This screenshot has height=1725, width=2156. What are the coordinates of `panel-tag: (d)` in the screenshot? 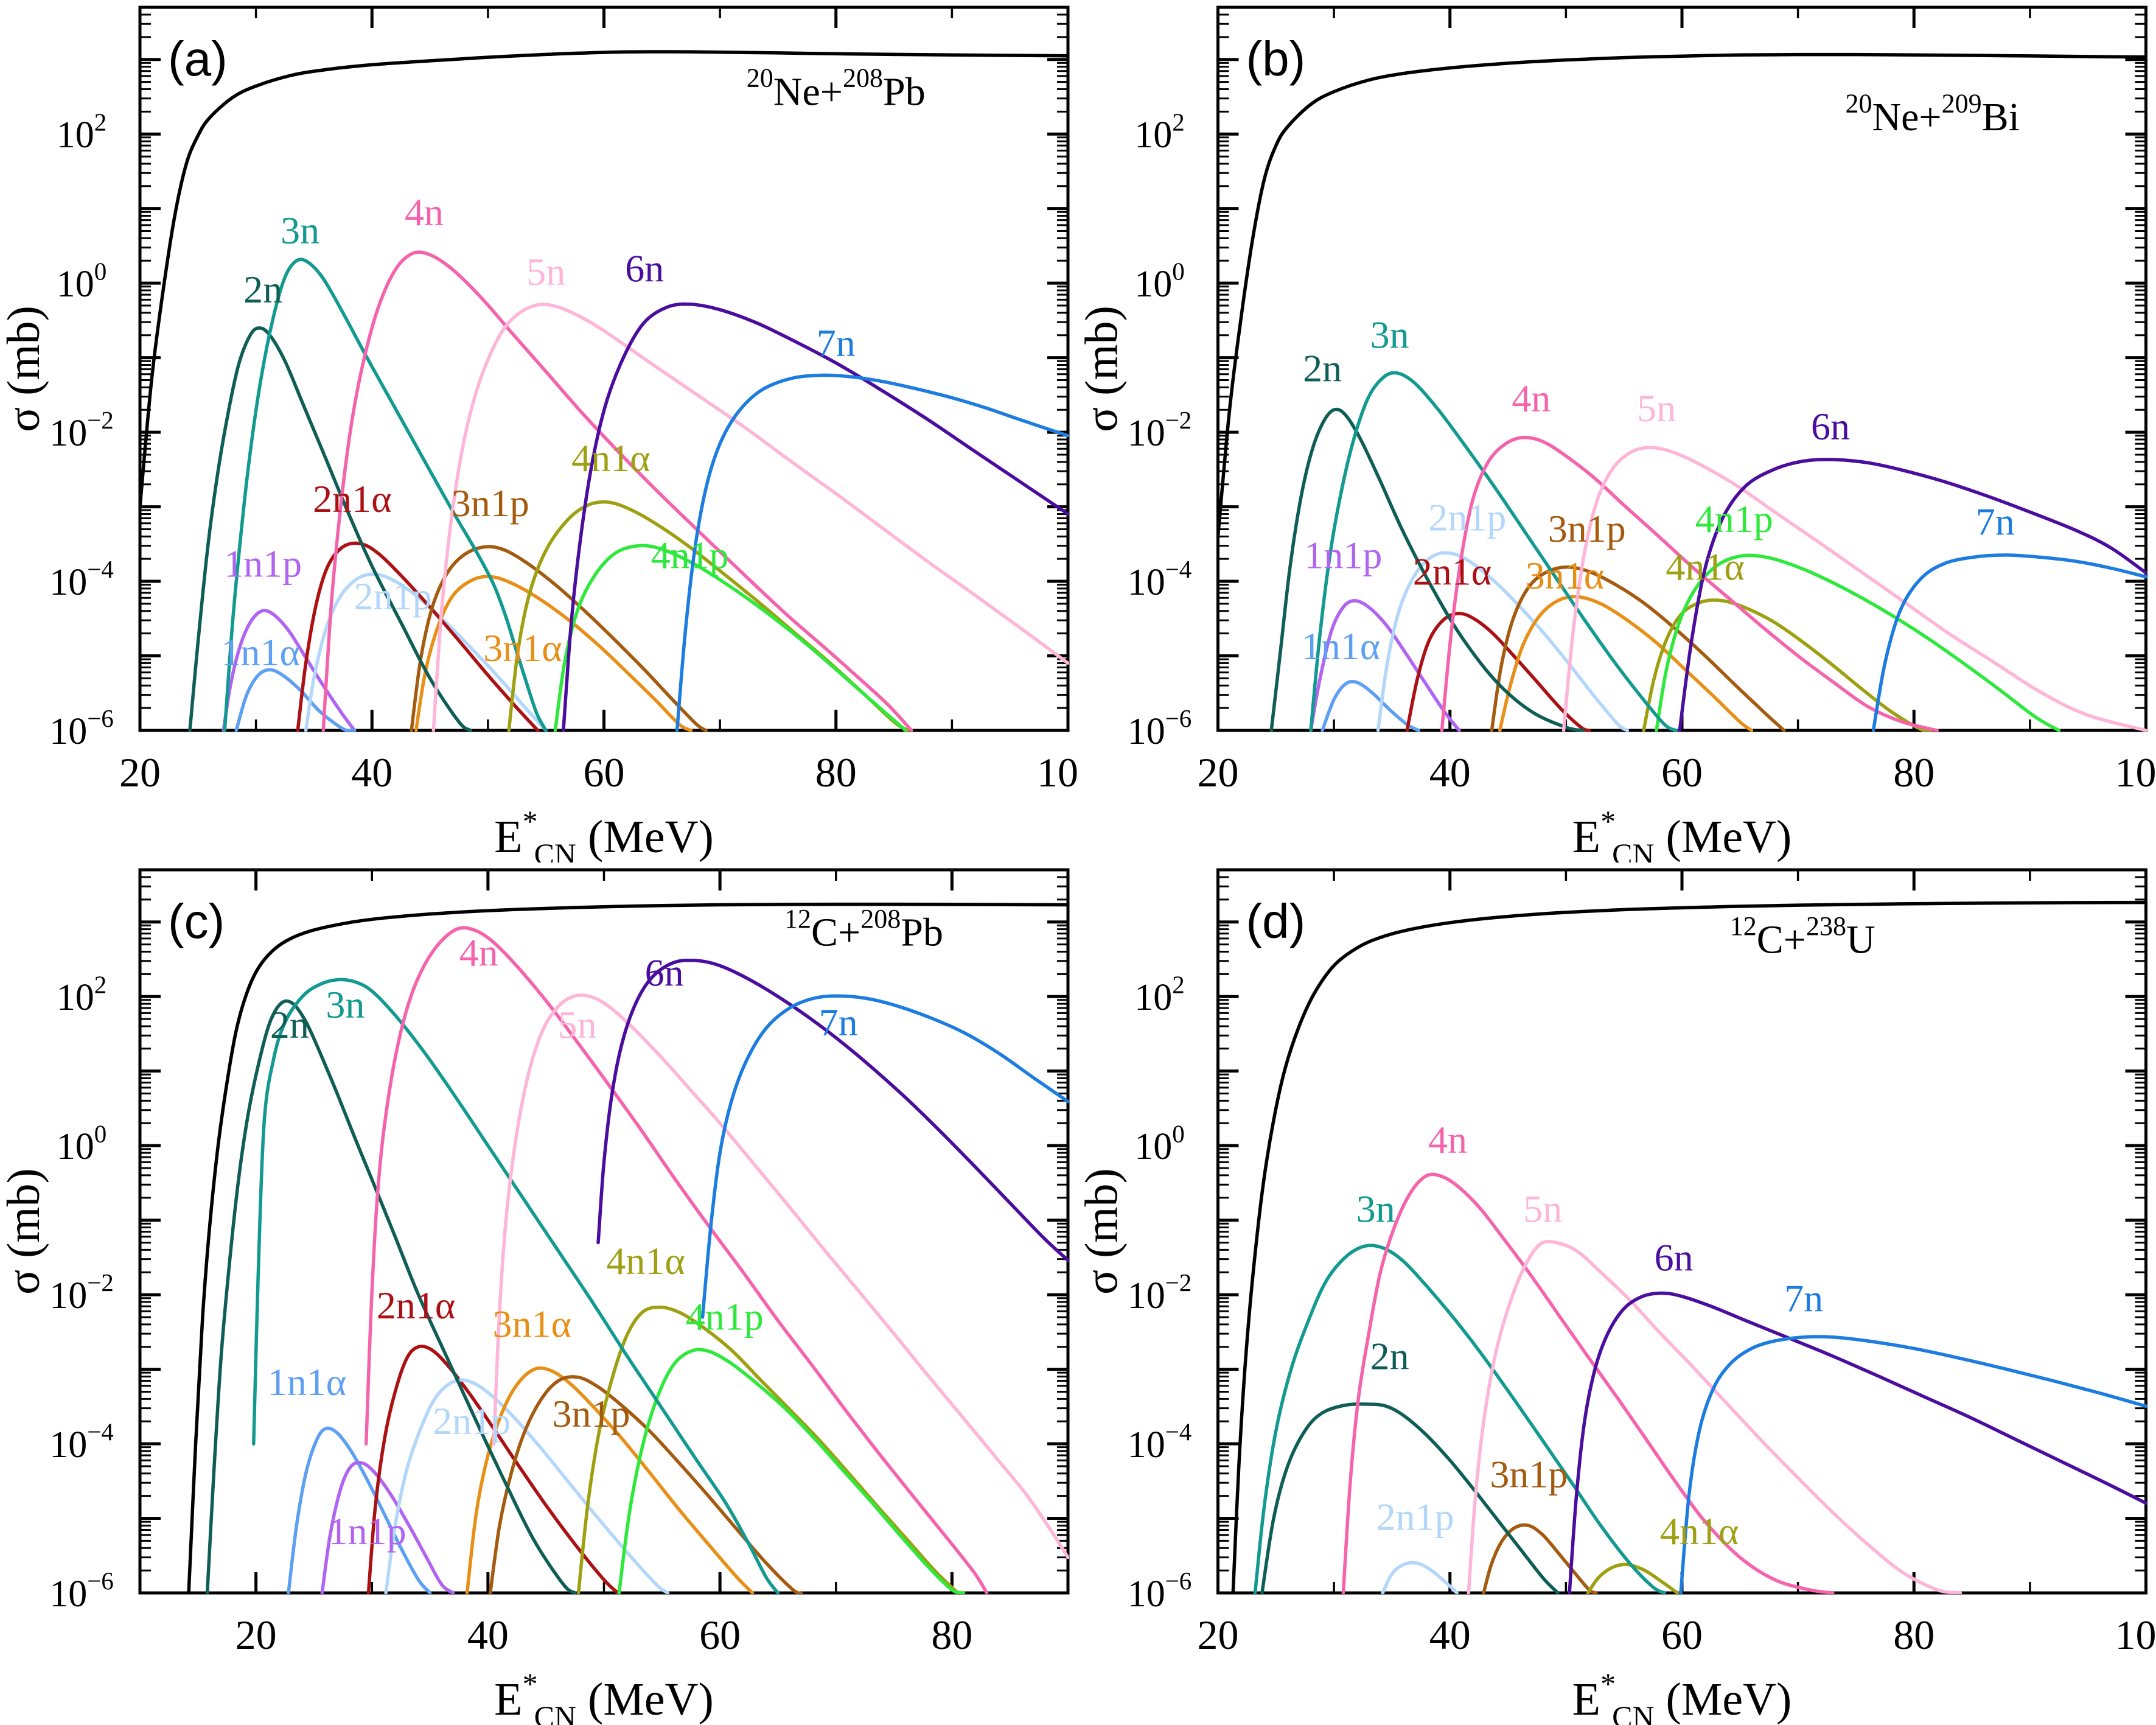 It's located at (1276, 921).